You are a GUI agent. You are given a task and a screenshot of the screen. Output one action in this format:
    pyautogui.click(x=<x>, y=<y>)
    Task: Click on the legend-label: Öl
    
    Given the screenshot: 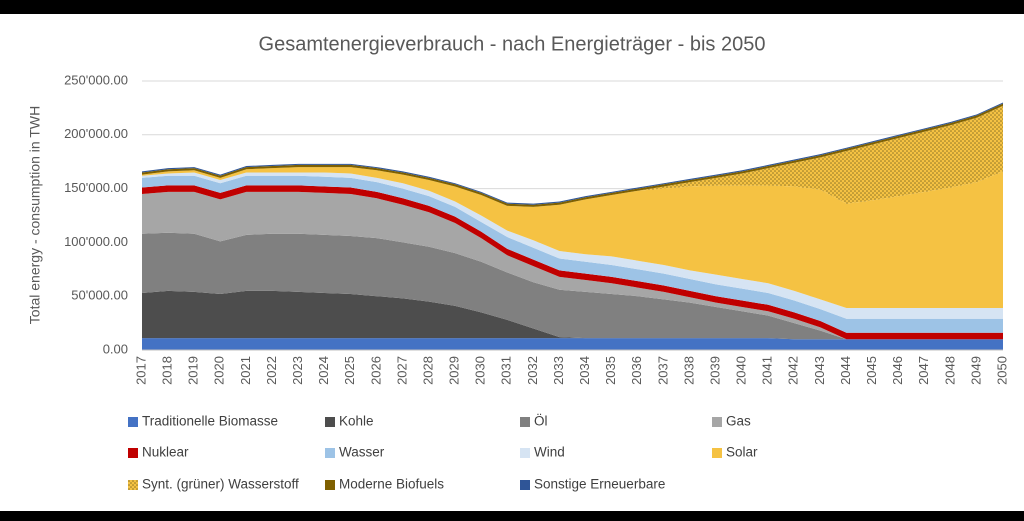 What is the action you would take?
    pyautogui.click(x=541, y=421)
    